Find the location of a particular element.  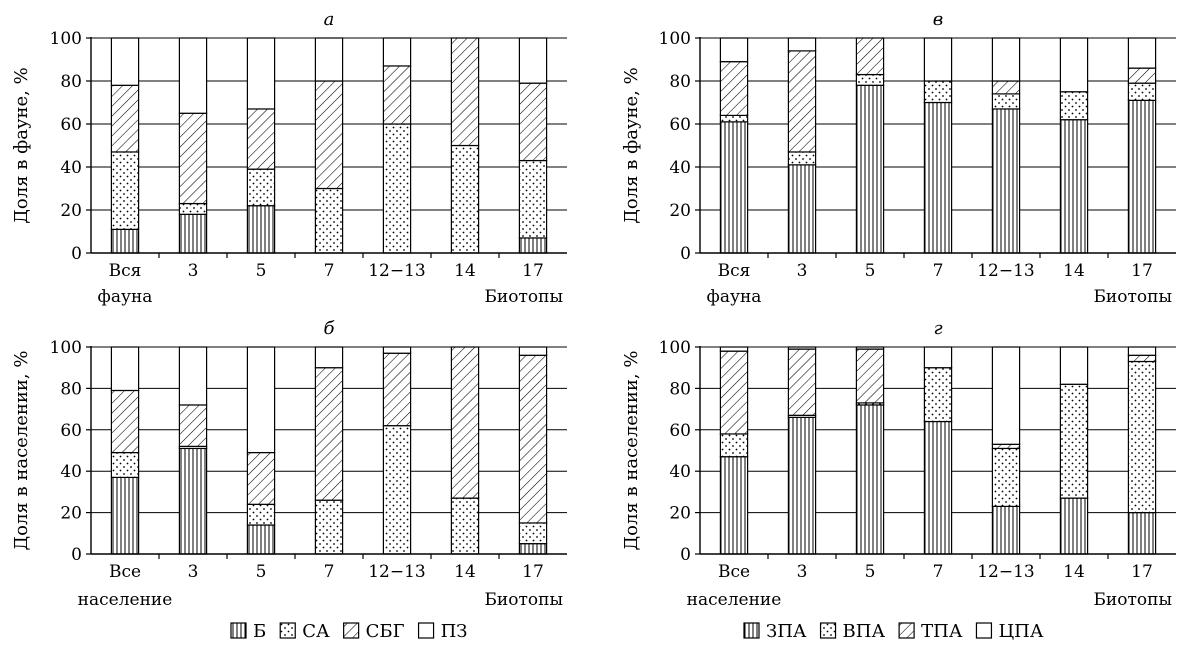

panel-title: г is located at coordinates (937, 328).